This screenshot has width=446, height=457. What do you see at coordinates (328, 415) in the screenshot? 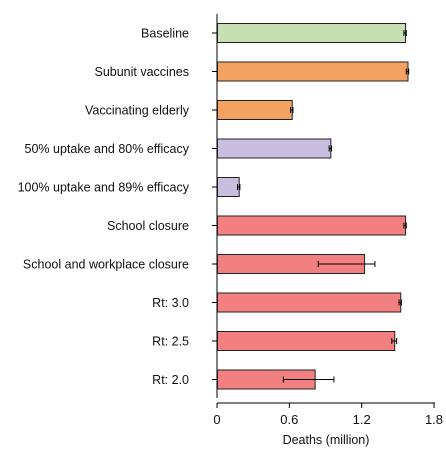
I see `x-ticks-layer: 0 0.6 1.2 1.8` at bounding box center [328, 415].